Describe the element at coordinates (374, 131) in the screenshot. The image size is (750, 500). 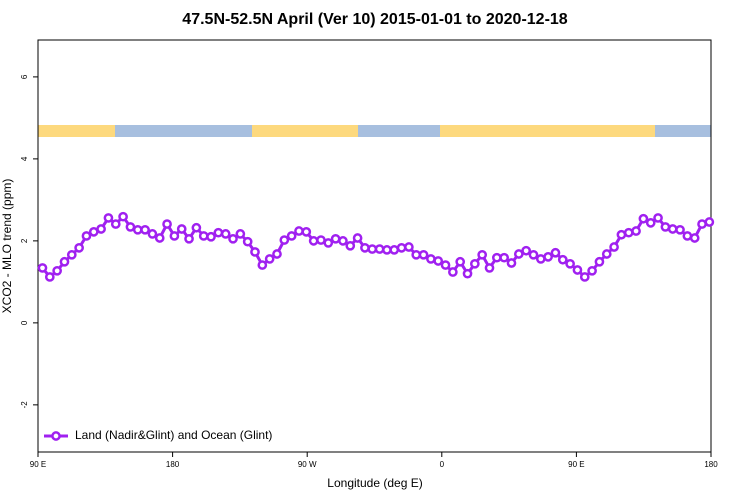
I see `land-ocean-strip` at that location.